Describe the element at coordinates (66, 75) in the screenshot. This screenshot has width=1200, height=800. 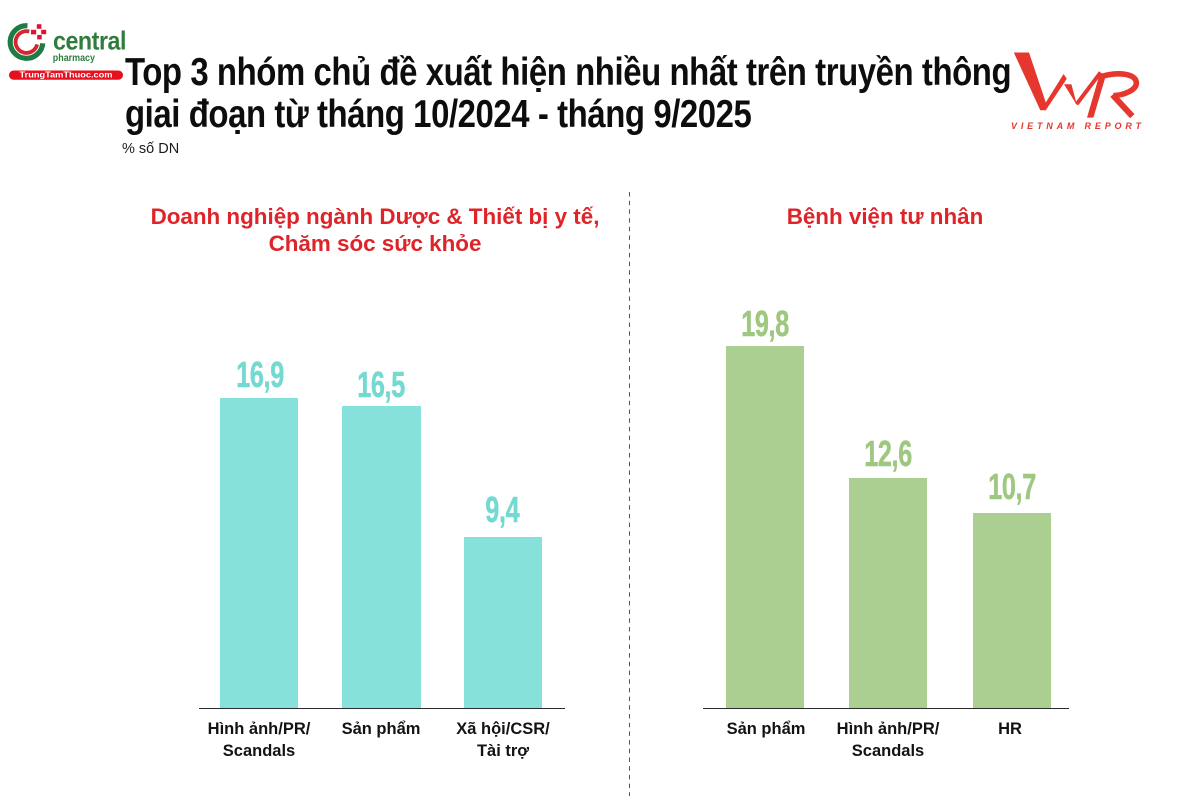
I see `svg-text: TrungTamThuoc.com` at that location.